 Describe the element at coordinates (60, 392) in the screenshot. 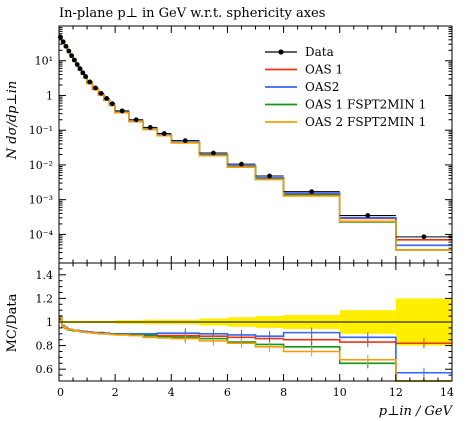

I see `x-tick-label: 0` at that location.